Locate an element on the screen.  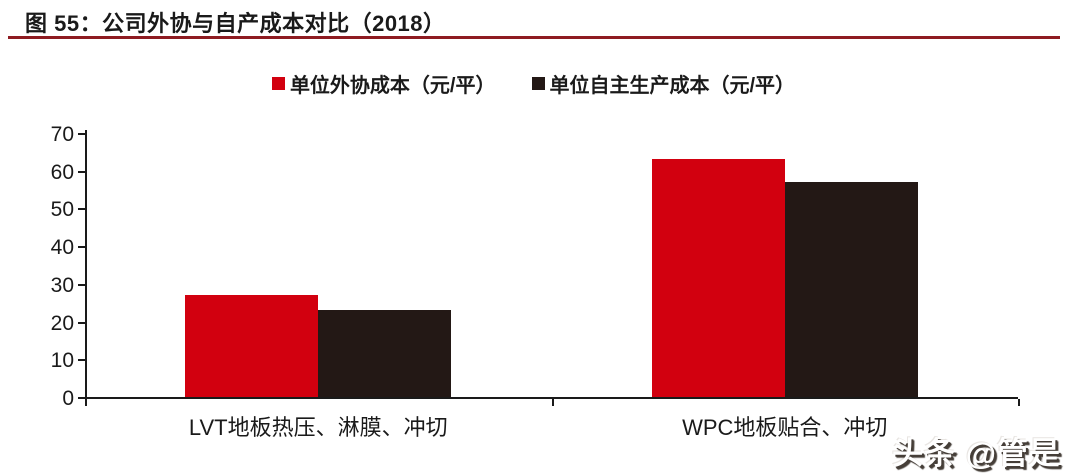
x-axis-line is located at coordinates (551, 398).